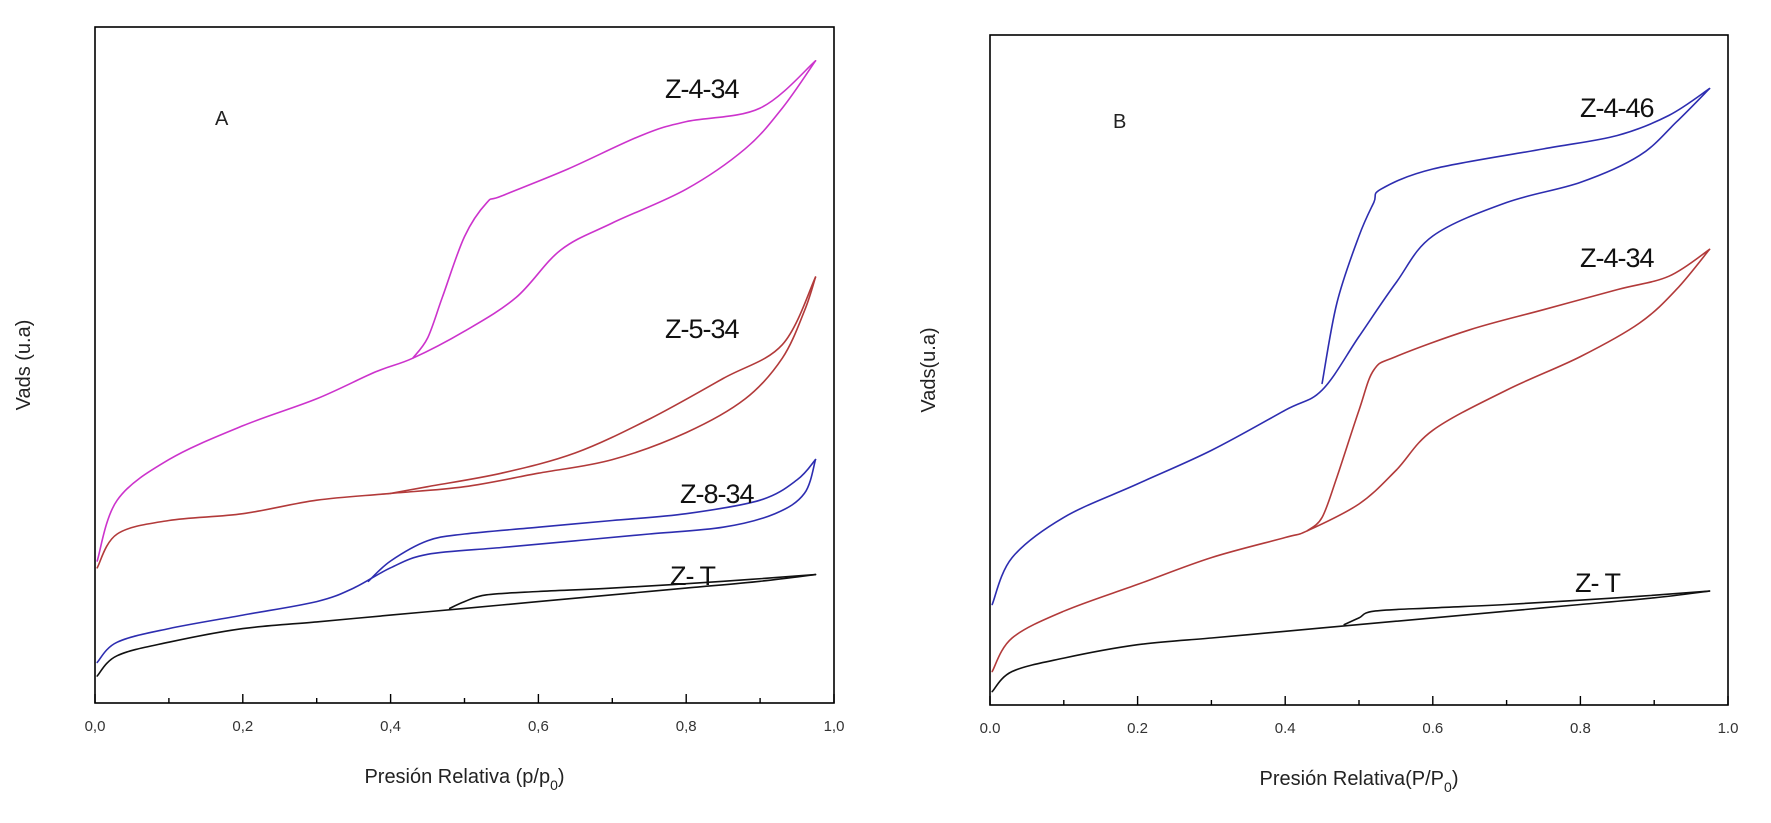 The image size is (1771, 823). I want to click on panel-letter: B, so click(1119, 122).